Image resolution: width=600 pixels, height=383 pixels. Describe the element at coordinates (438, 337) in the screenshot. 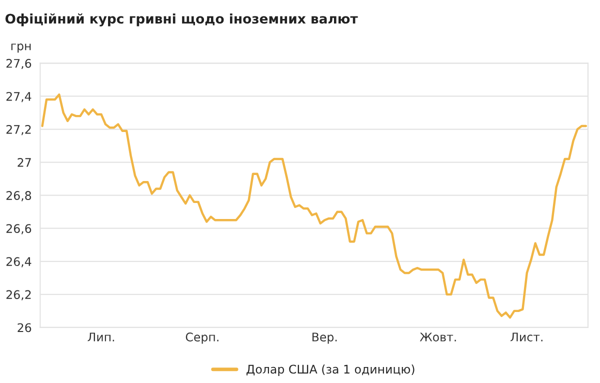

I see `x-tick-label: Жовт.` at that location.